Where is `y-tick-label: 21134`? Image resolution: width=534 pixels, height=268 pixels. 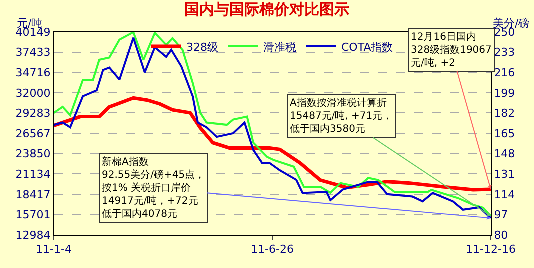
y-tick-label: 21134 is located at coordinates (33, 174).